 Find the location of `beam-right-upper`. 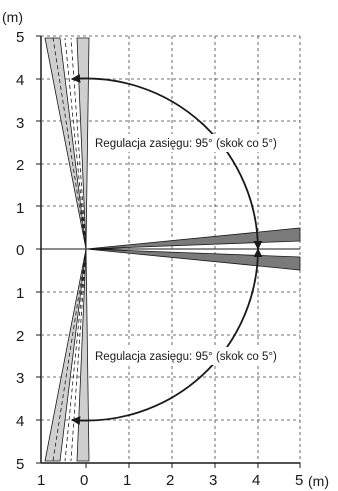

beam-right-upper is located at coordinates (193, 238).